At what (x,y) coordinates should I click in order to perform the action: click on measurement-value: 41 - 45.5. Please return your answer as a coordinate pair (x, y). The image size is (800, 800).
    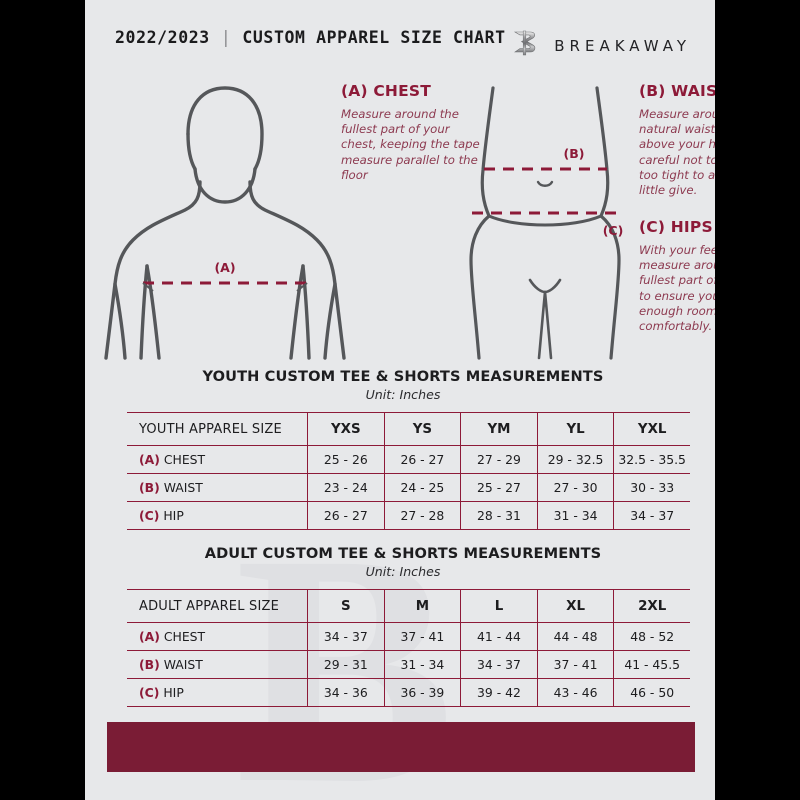
    Looking at the image, I should click on (651, 664).